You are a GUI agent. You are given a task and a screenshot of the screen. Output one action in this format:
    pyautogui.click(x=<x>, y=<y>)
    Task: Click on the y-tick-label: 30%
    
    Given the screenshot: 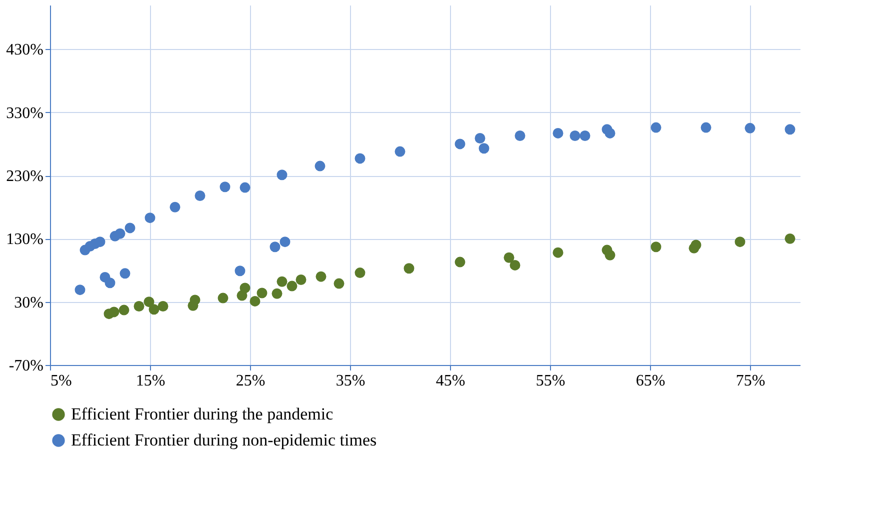 What is the action you would take?
    pyautogui.click(x=29, y=303)
    